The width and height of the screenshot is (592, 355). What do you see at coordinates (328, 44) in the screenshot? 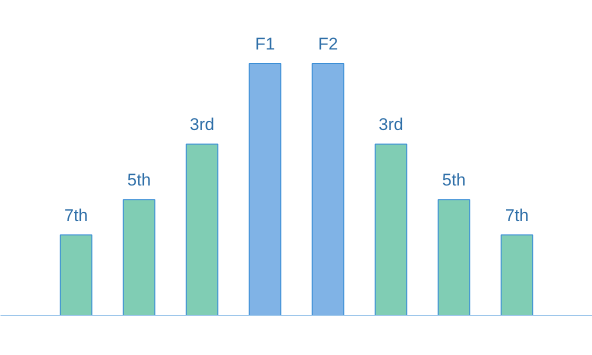
I see `x-tick-label: F2` at bounding box center [328, 44].